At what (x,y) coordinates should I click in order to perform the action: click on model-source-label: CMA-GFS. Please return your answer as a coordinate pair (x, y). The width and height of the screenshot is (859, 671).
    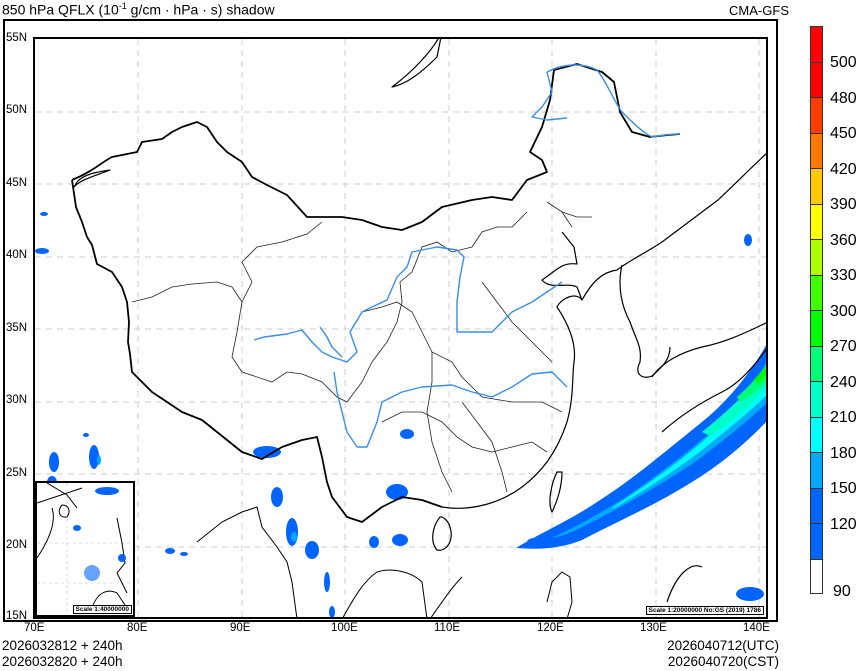
    Looking at the image, I should click on (759, 10).